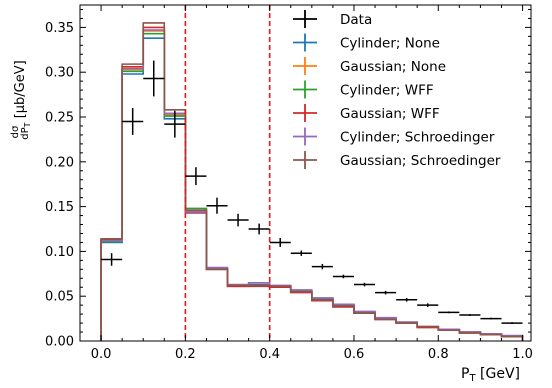 The image size is (552, 388). What do you see at coordinates (387, 91) in the screenshot?
I see `legend-label: Cylinder; WFF` at bounding box center [387, 91].